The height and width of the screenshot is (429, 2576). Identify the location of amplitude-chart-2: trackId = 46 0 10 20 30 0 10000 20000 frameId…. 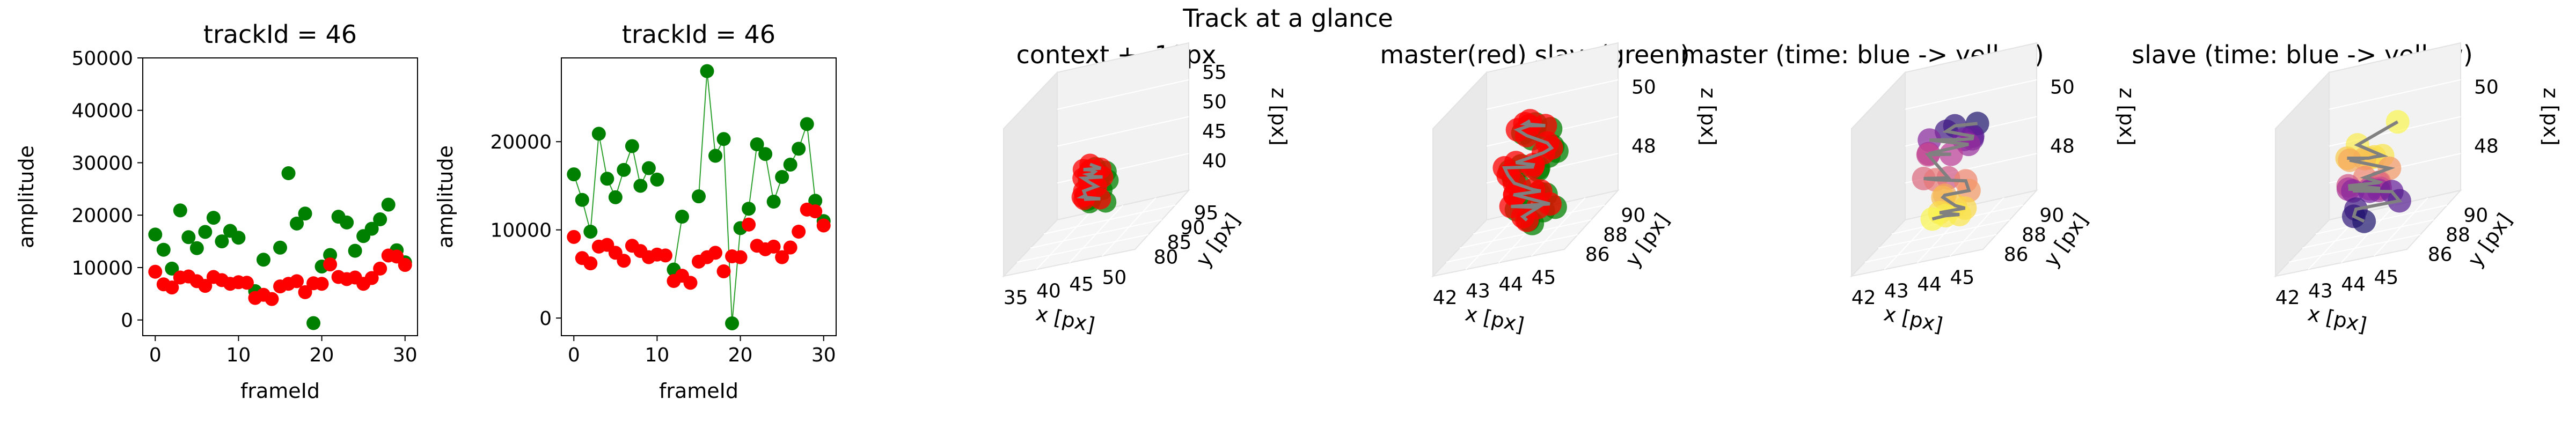
(635, 211).